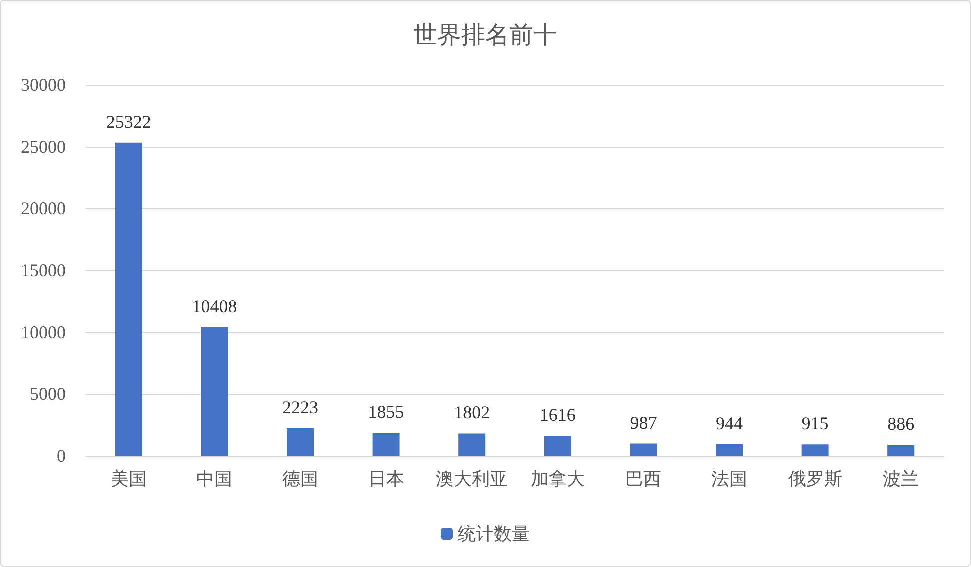 The height and width of the screenshot is (567, 971). Describe the element at coordinates (815, 479) in the screenshot. I see `x-tick-label: 俄罗斯` at that location.